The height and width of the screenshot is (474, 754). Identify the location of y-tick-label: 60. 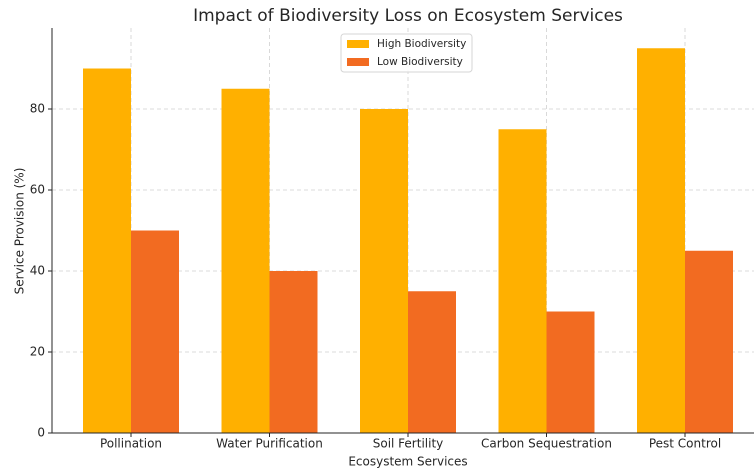
(37, 190).